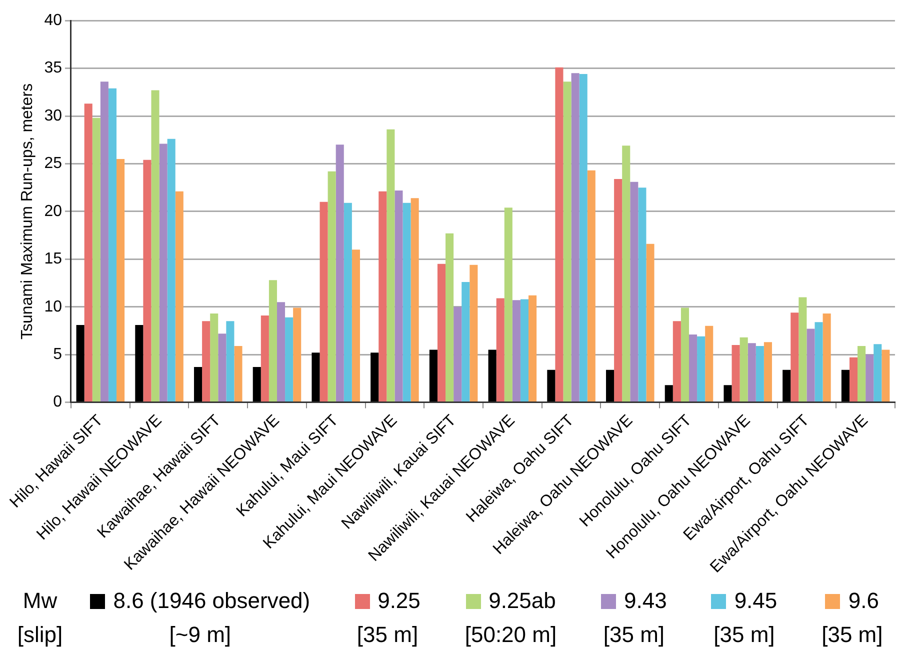 This screenshot has height=660, width=913. What do you see at coordinates (53, 307) in the screenshot?
I see `y-tick-label: 10` at bounding box center [53, 307].